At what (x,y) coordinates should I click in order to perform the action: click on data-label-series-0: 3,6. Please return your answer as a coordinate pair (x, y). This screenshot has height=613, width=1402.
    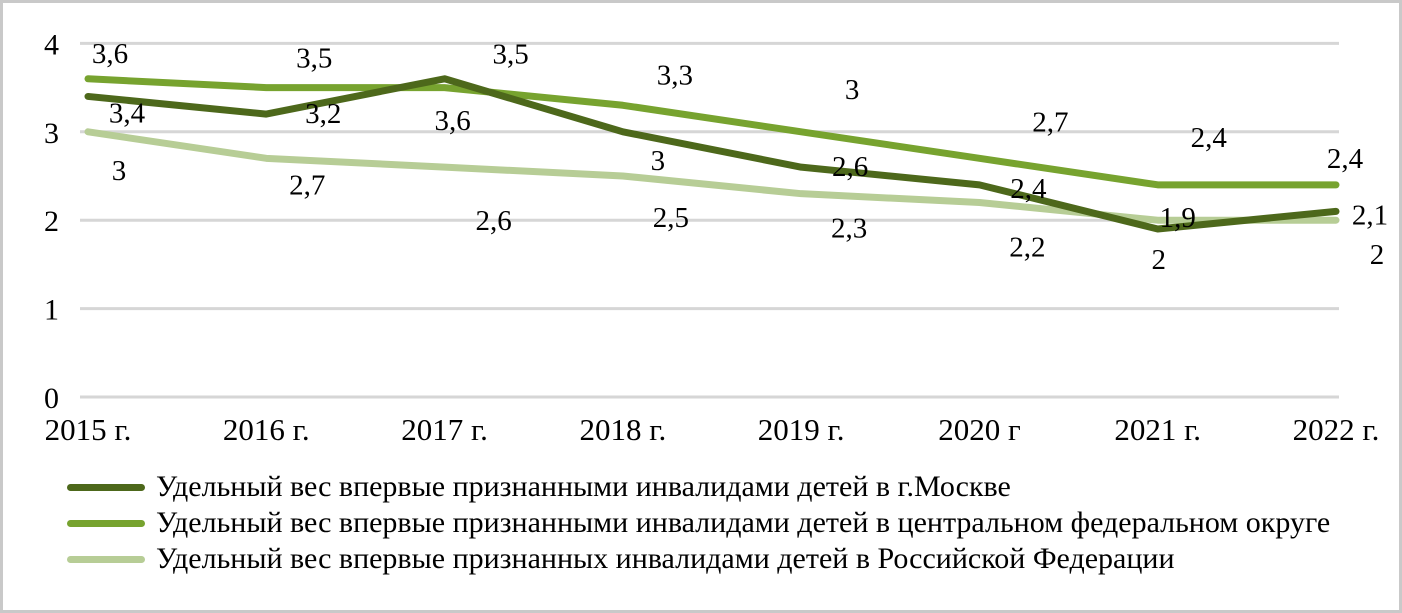
    Looking at the image, I should click on (452, 121).